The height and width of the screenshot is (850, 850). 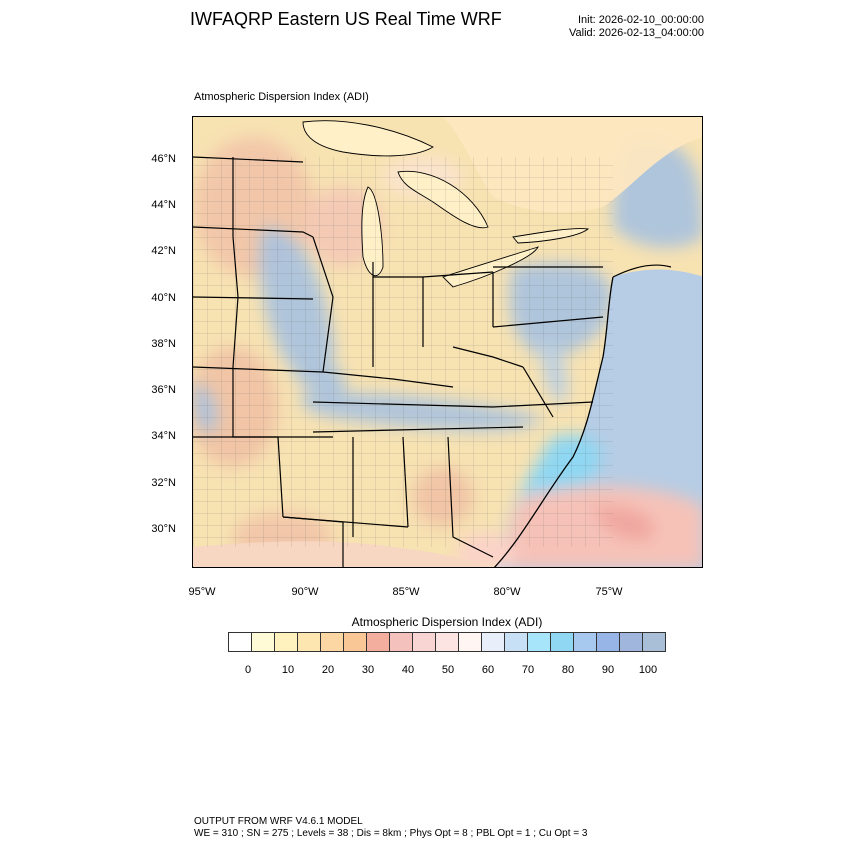 I want to click on lat-label-42n: 42°N, so click(x=163, y=251).